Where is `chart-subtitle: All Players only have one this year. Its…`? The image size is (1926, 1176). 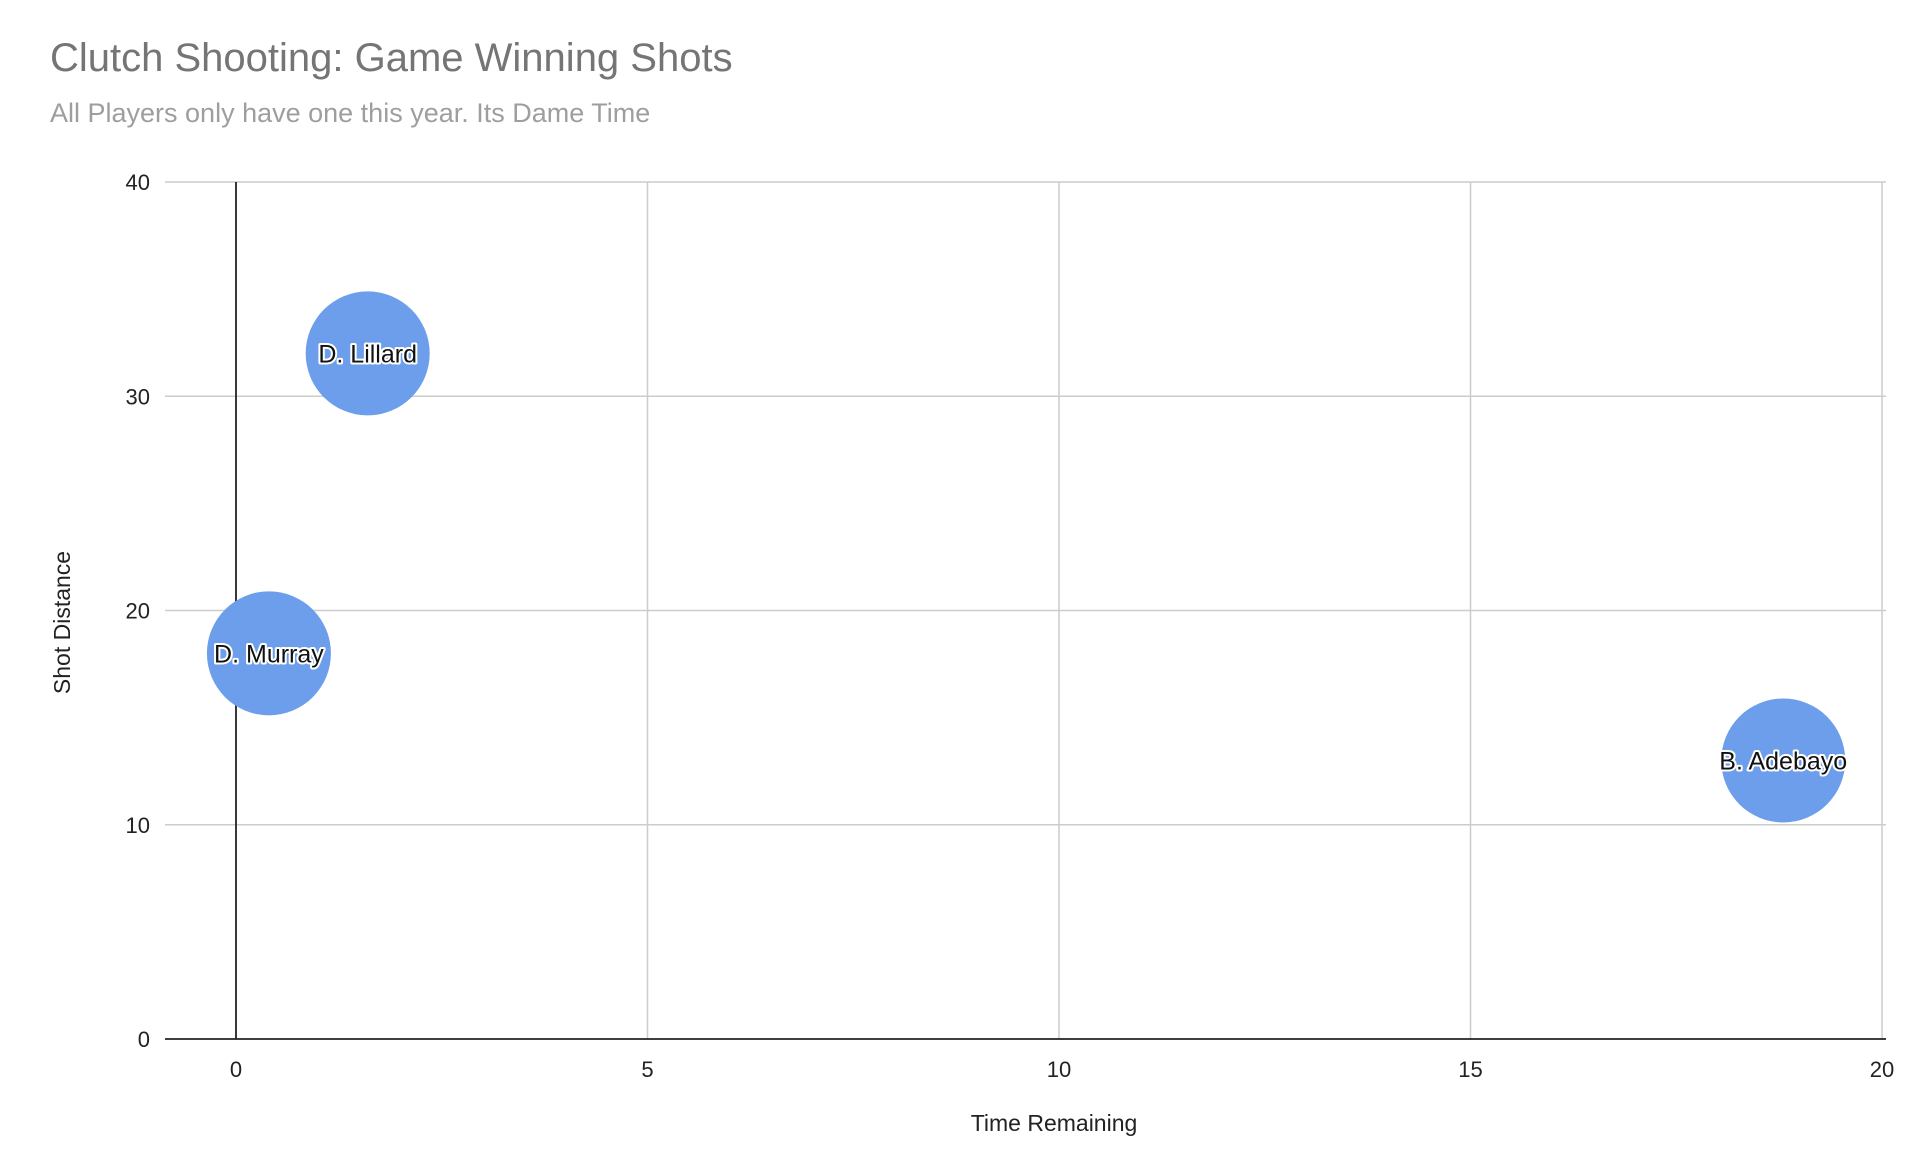
chart-subtitle: All Players only have one this year. Its… is located at coordinates (350, 113).